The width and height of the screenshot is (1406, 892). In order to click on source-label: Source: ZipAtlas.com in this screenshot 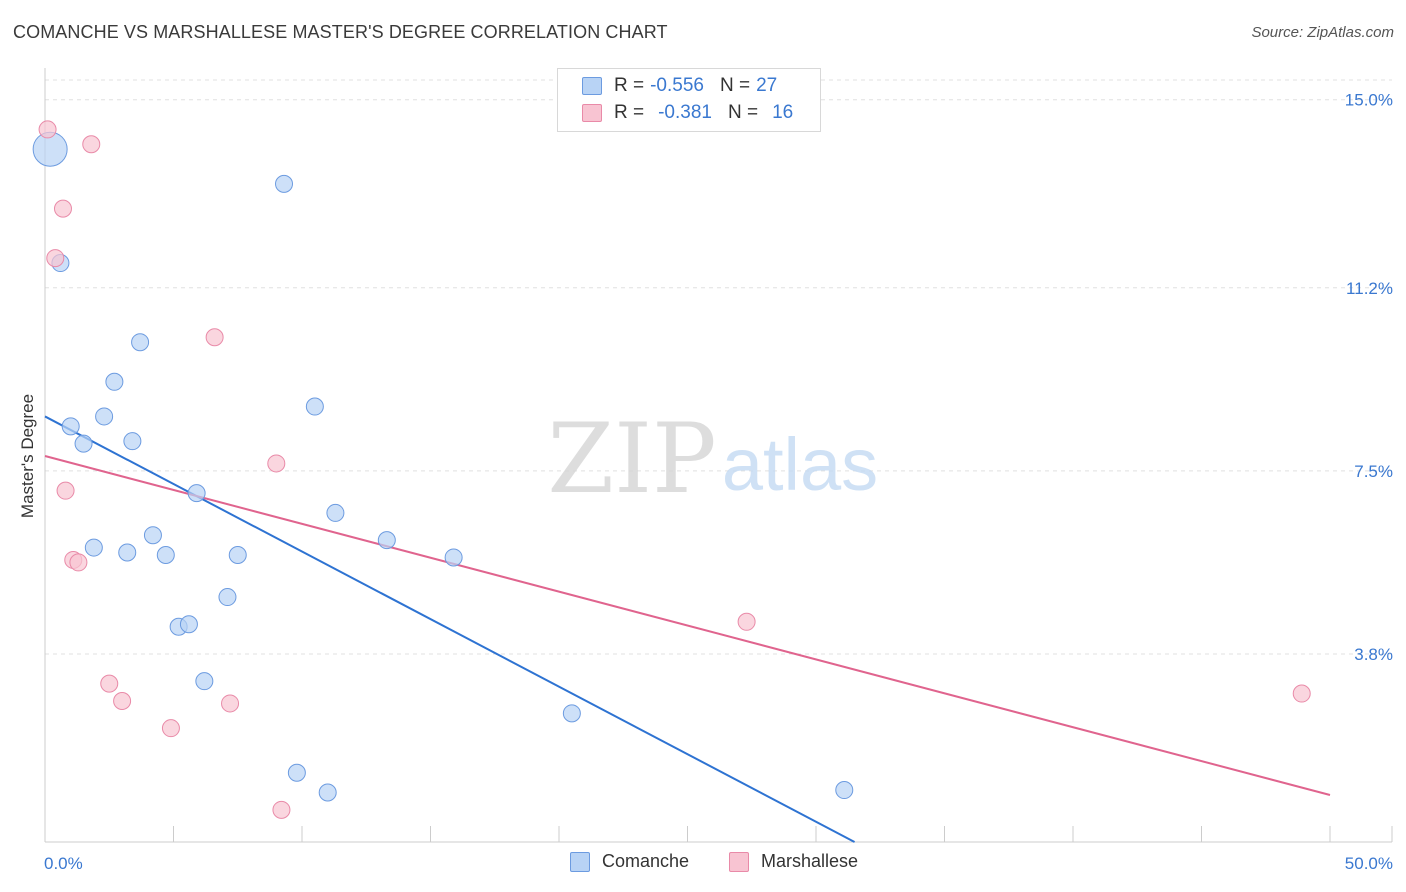, I will do `click(1322, 32)`.